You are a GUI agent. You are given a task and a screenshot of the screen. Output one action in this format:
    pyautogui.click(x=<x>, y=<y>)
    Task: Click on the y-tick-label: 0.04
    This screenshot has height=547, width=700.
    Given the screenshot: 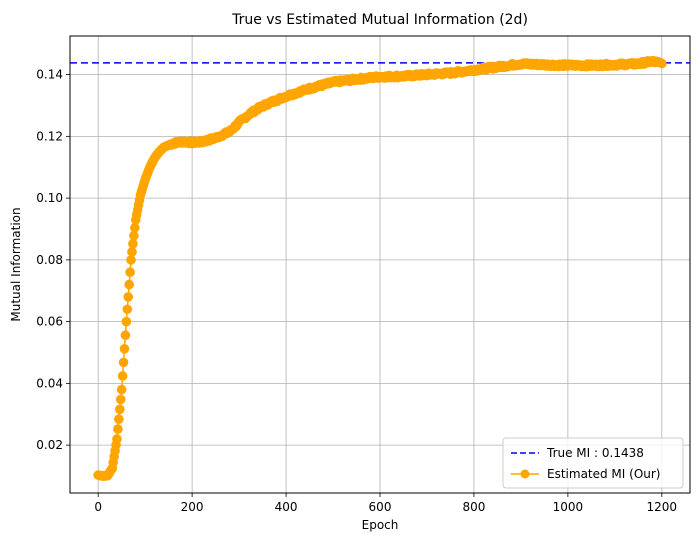 What is the action you would take?
    pyautogui.click(x=49, y=383)
    